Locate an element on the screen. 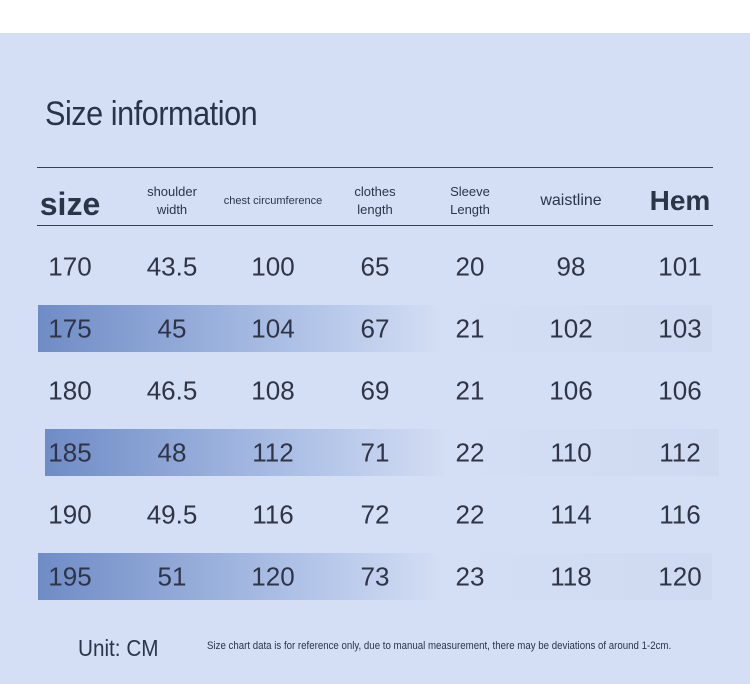  table-cell: 98 is located at coordinates (571, 266).